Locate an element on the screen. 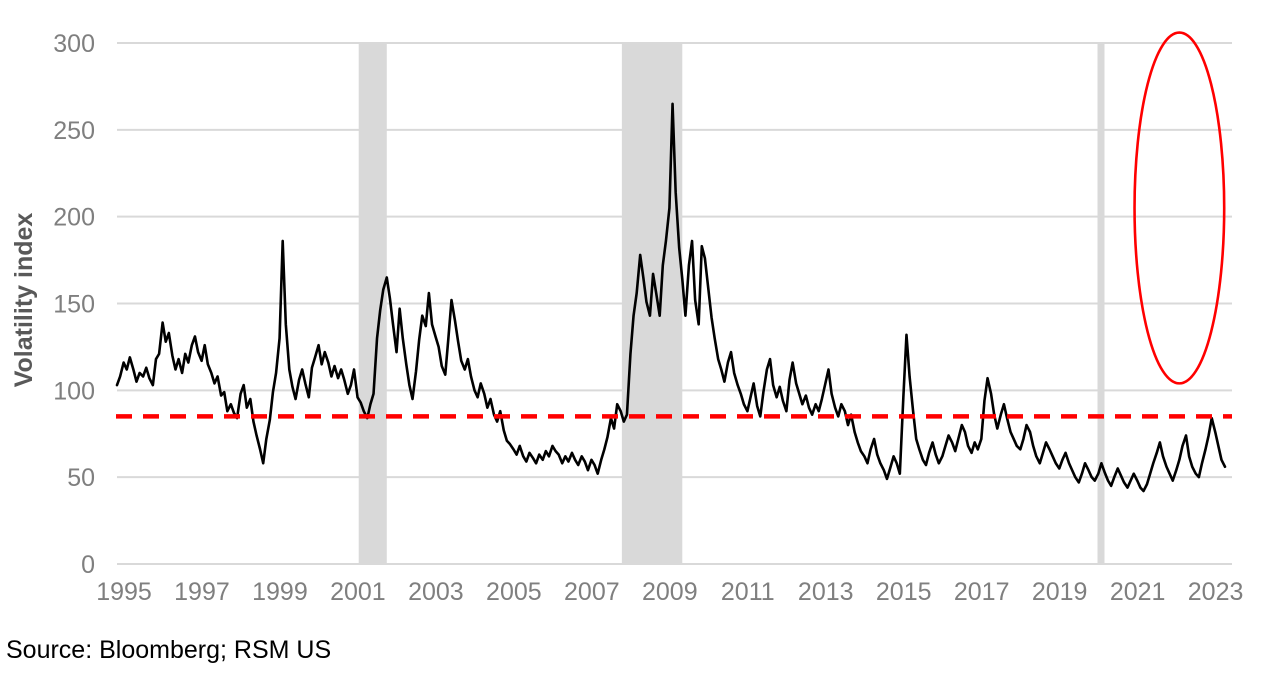 The width and height of the screenshot is (1280, 679). x-tick-label-2023: 2023 is located at coordinates (1216, 592).